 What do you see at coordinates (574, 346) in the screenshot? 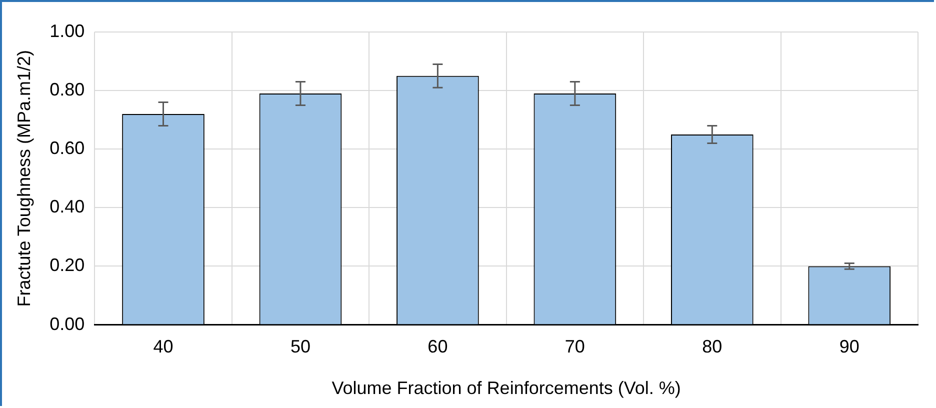
I see `x-tick-label: 70` at bounding box center [574, 346].